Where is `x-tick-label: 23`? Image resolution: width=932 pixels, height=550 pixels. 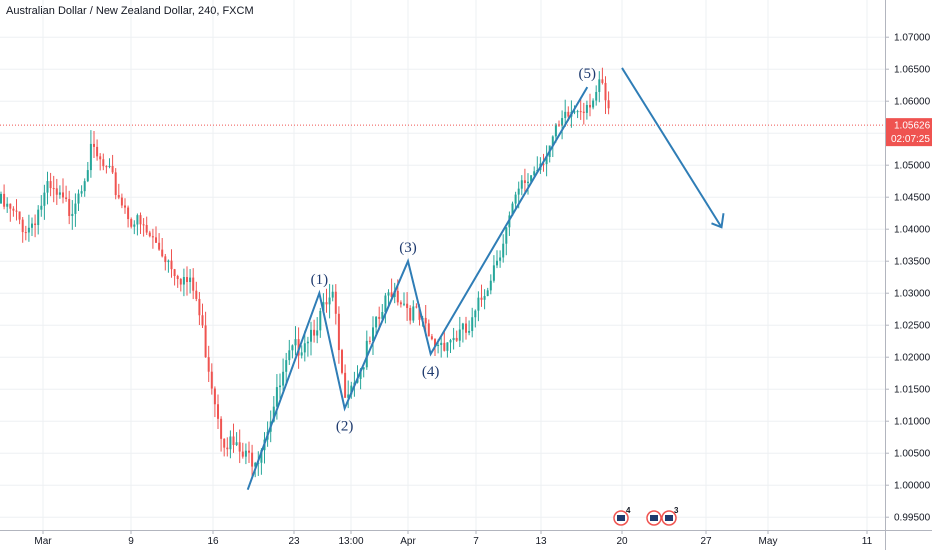
x-tick-label: 23 is located at coordinates (294, 541).